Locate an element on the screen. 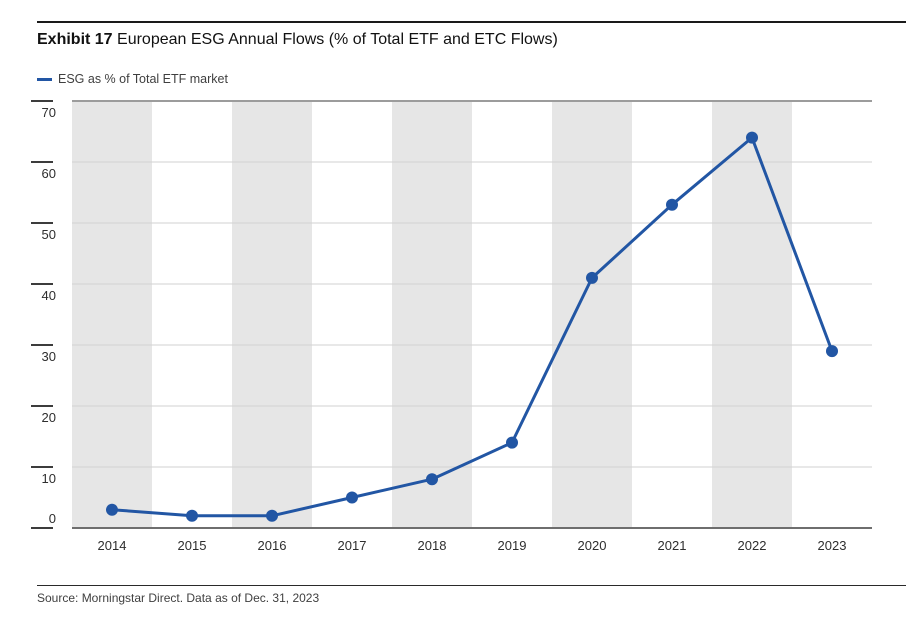 The height and width of the screenshot is (622, 922). x-tick-label: 2017 is located at coordinates (352, 545).